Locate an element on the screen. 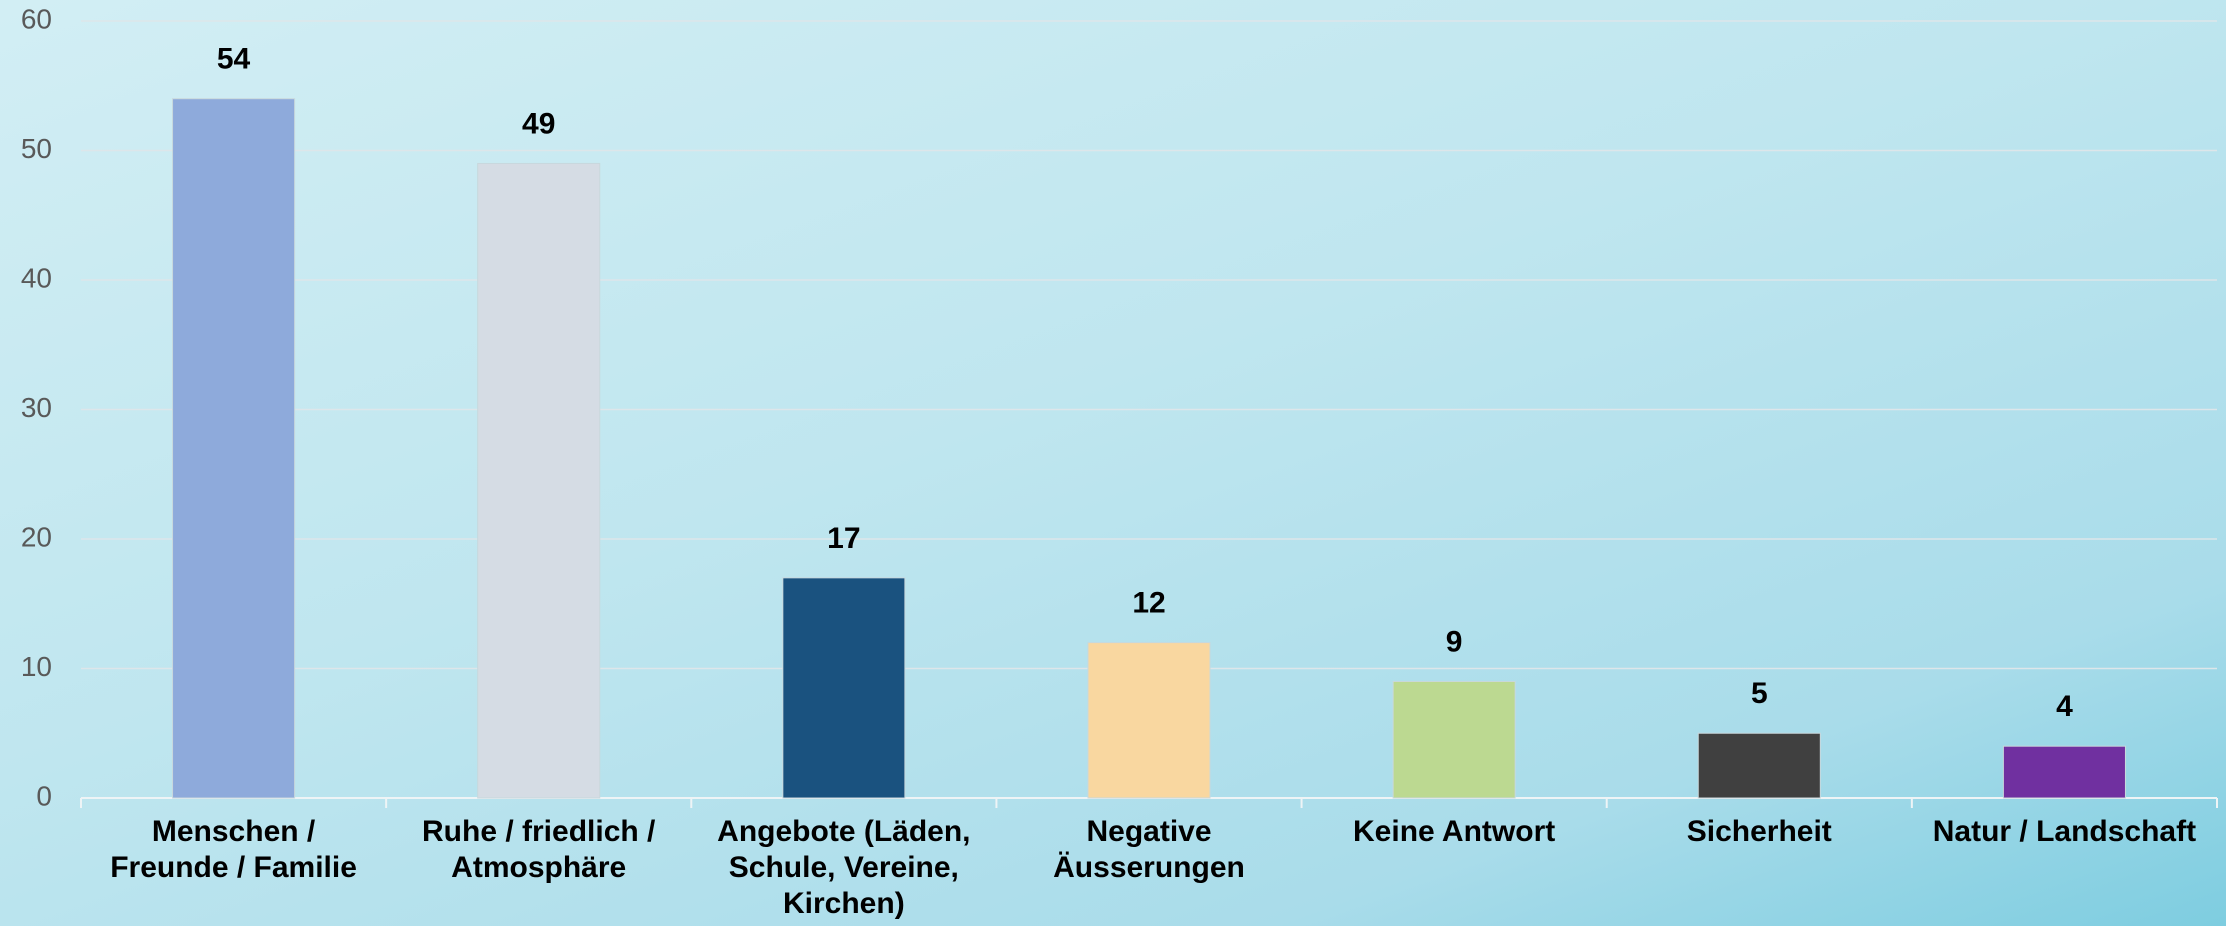 The image size is (2226, 926). value-label: 54 is located at coordinates (234, 59).